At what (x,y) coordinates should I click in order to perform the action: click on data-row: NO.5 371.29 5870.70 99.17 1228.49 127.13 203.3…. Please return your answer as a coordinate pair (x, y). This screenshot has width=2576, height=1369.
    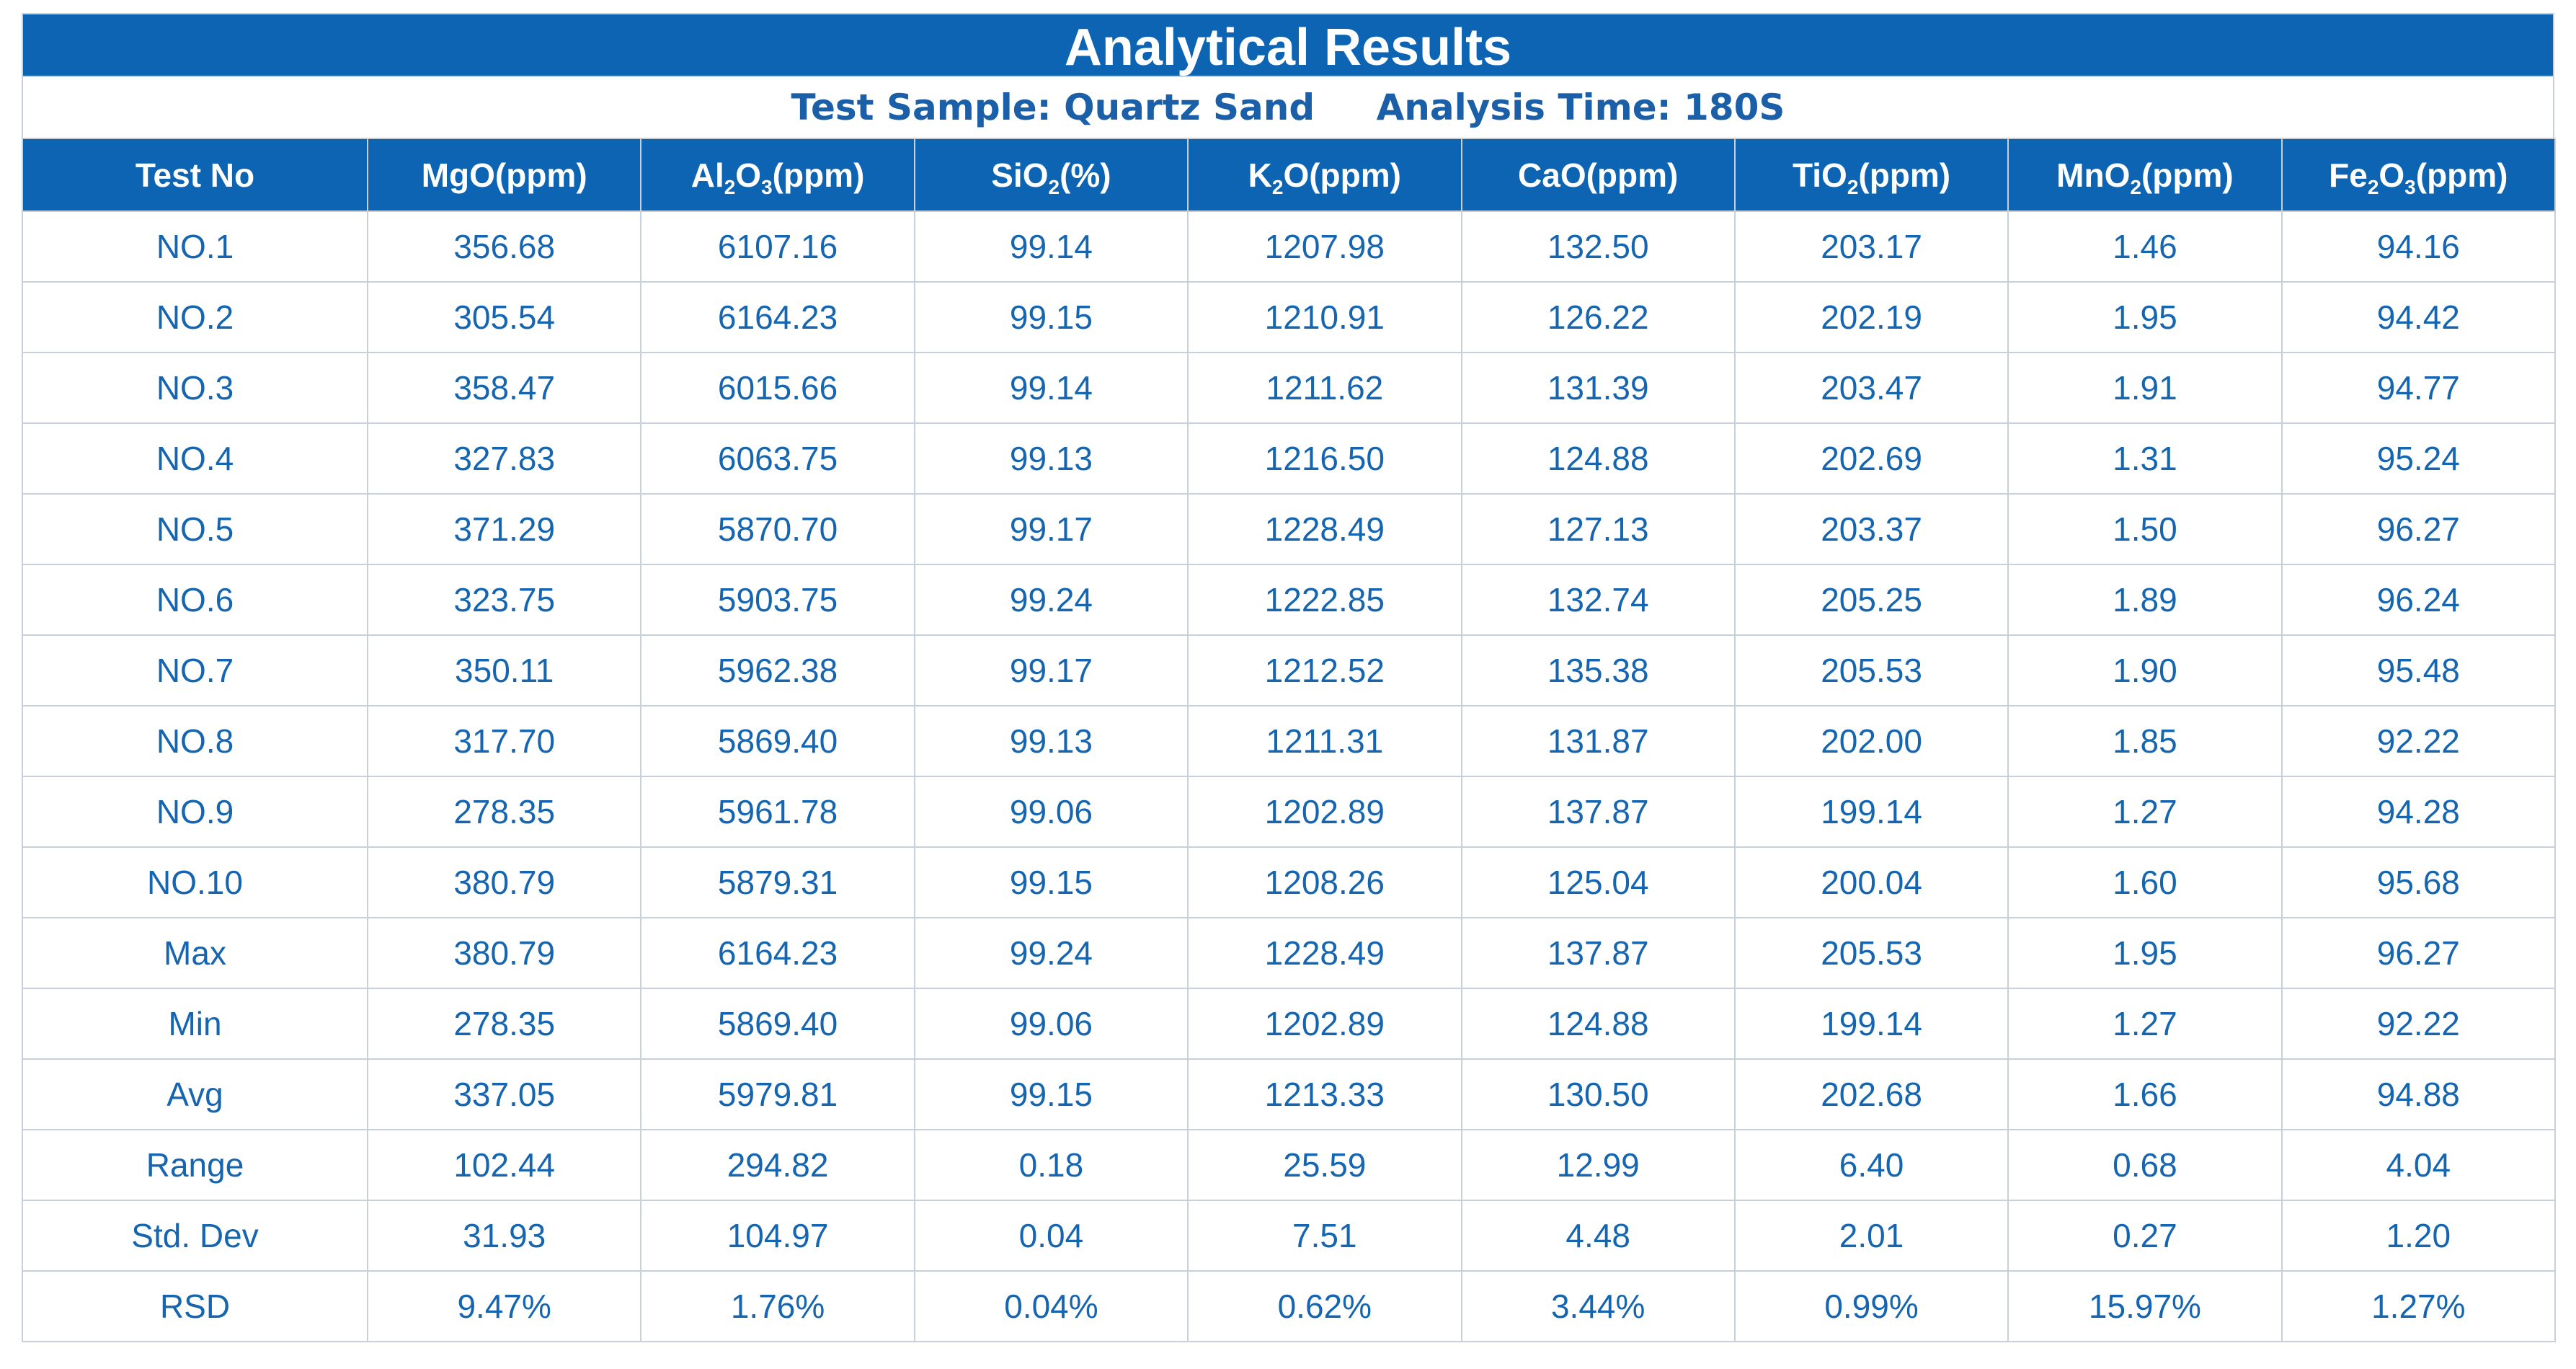
    Looking at the image, I should click on (1289, 529).